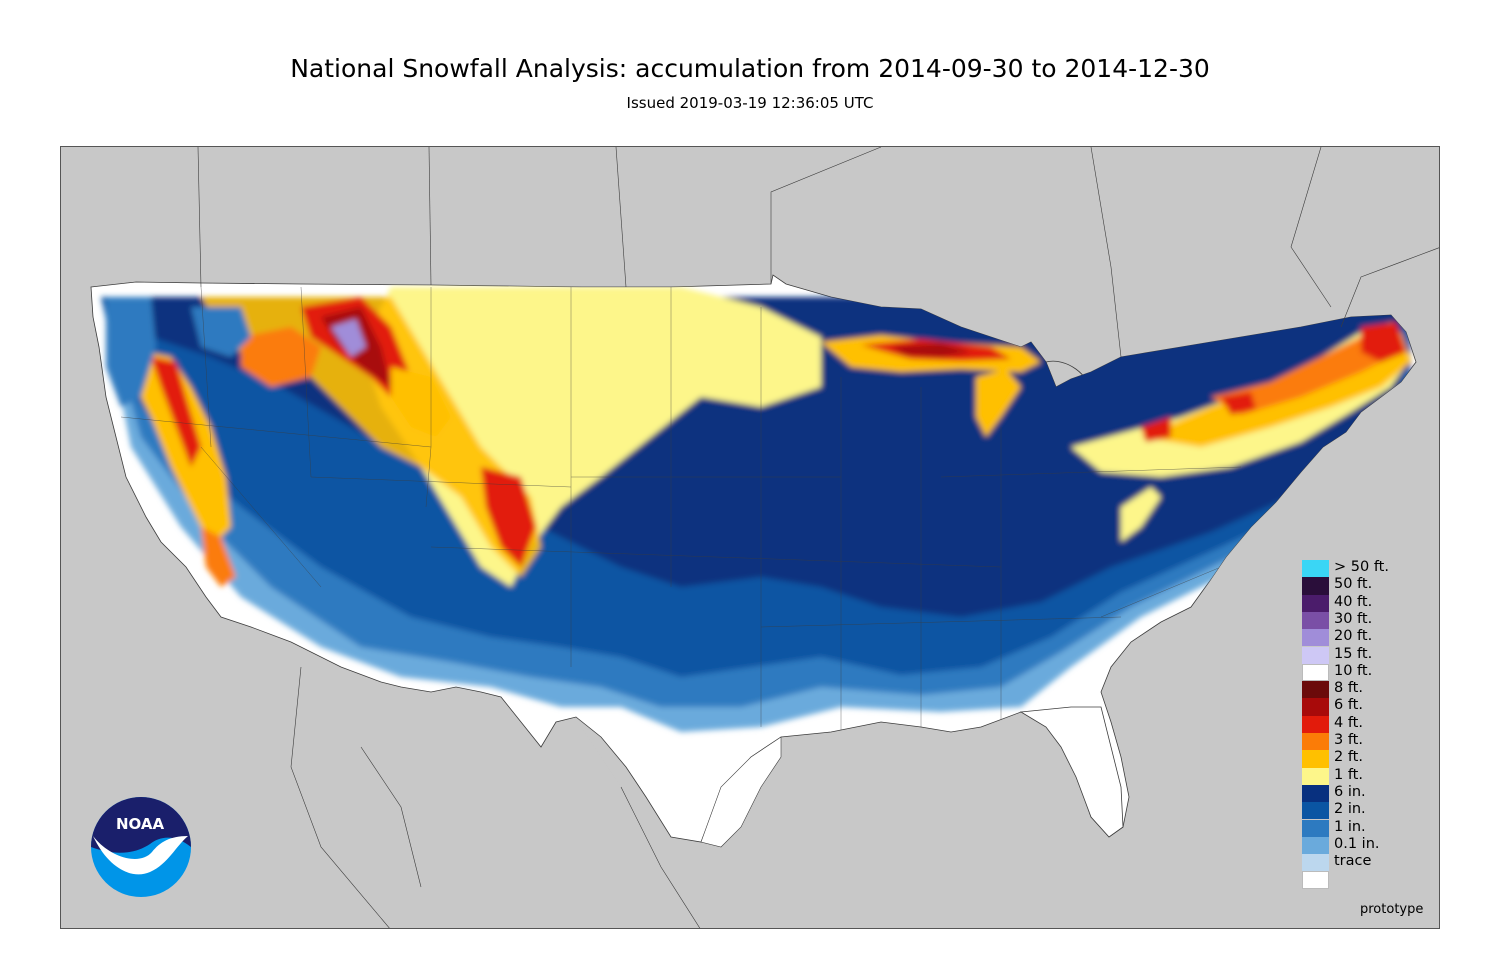 This screenshot has height=978, width=1500. I want to click on legend-label: 30 ft., so click(1353, 618).